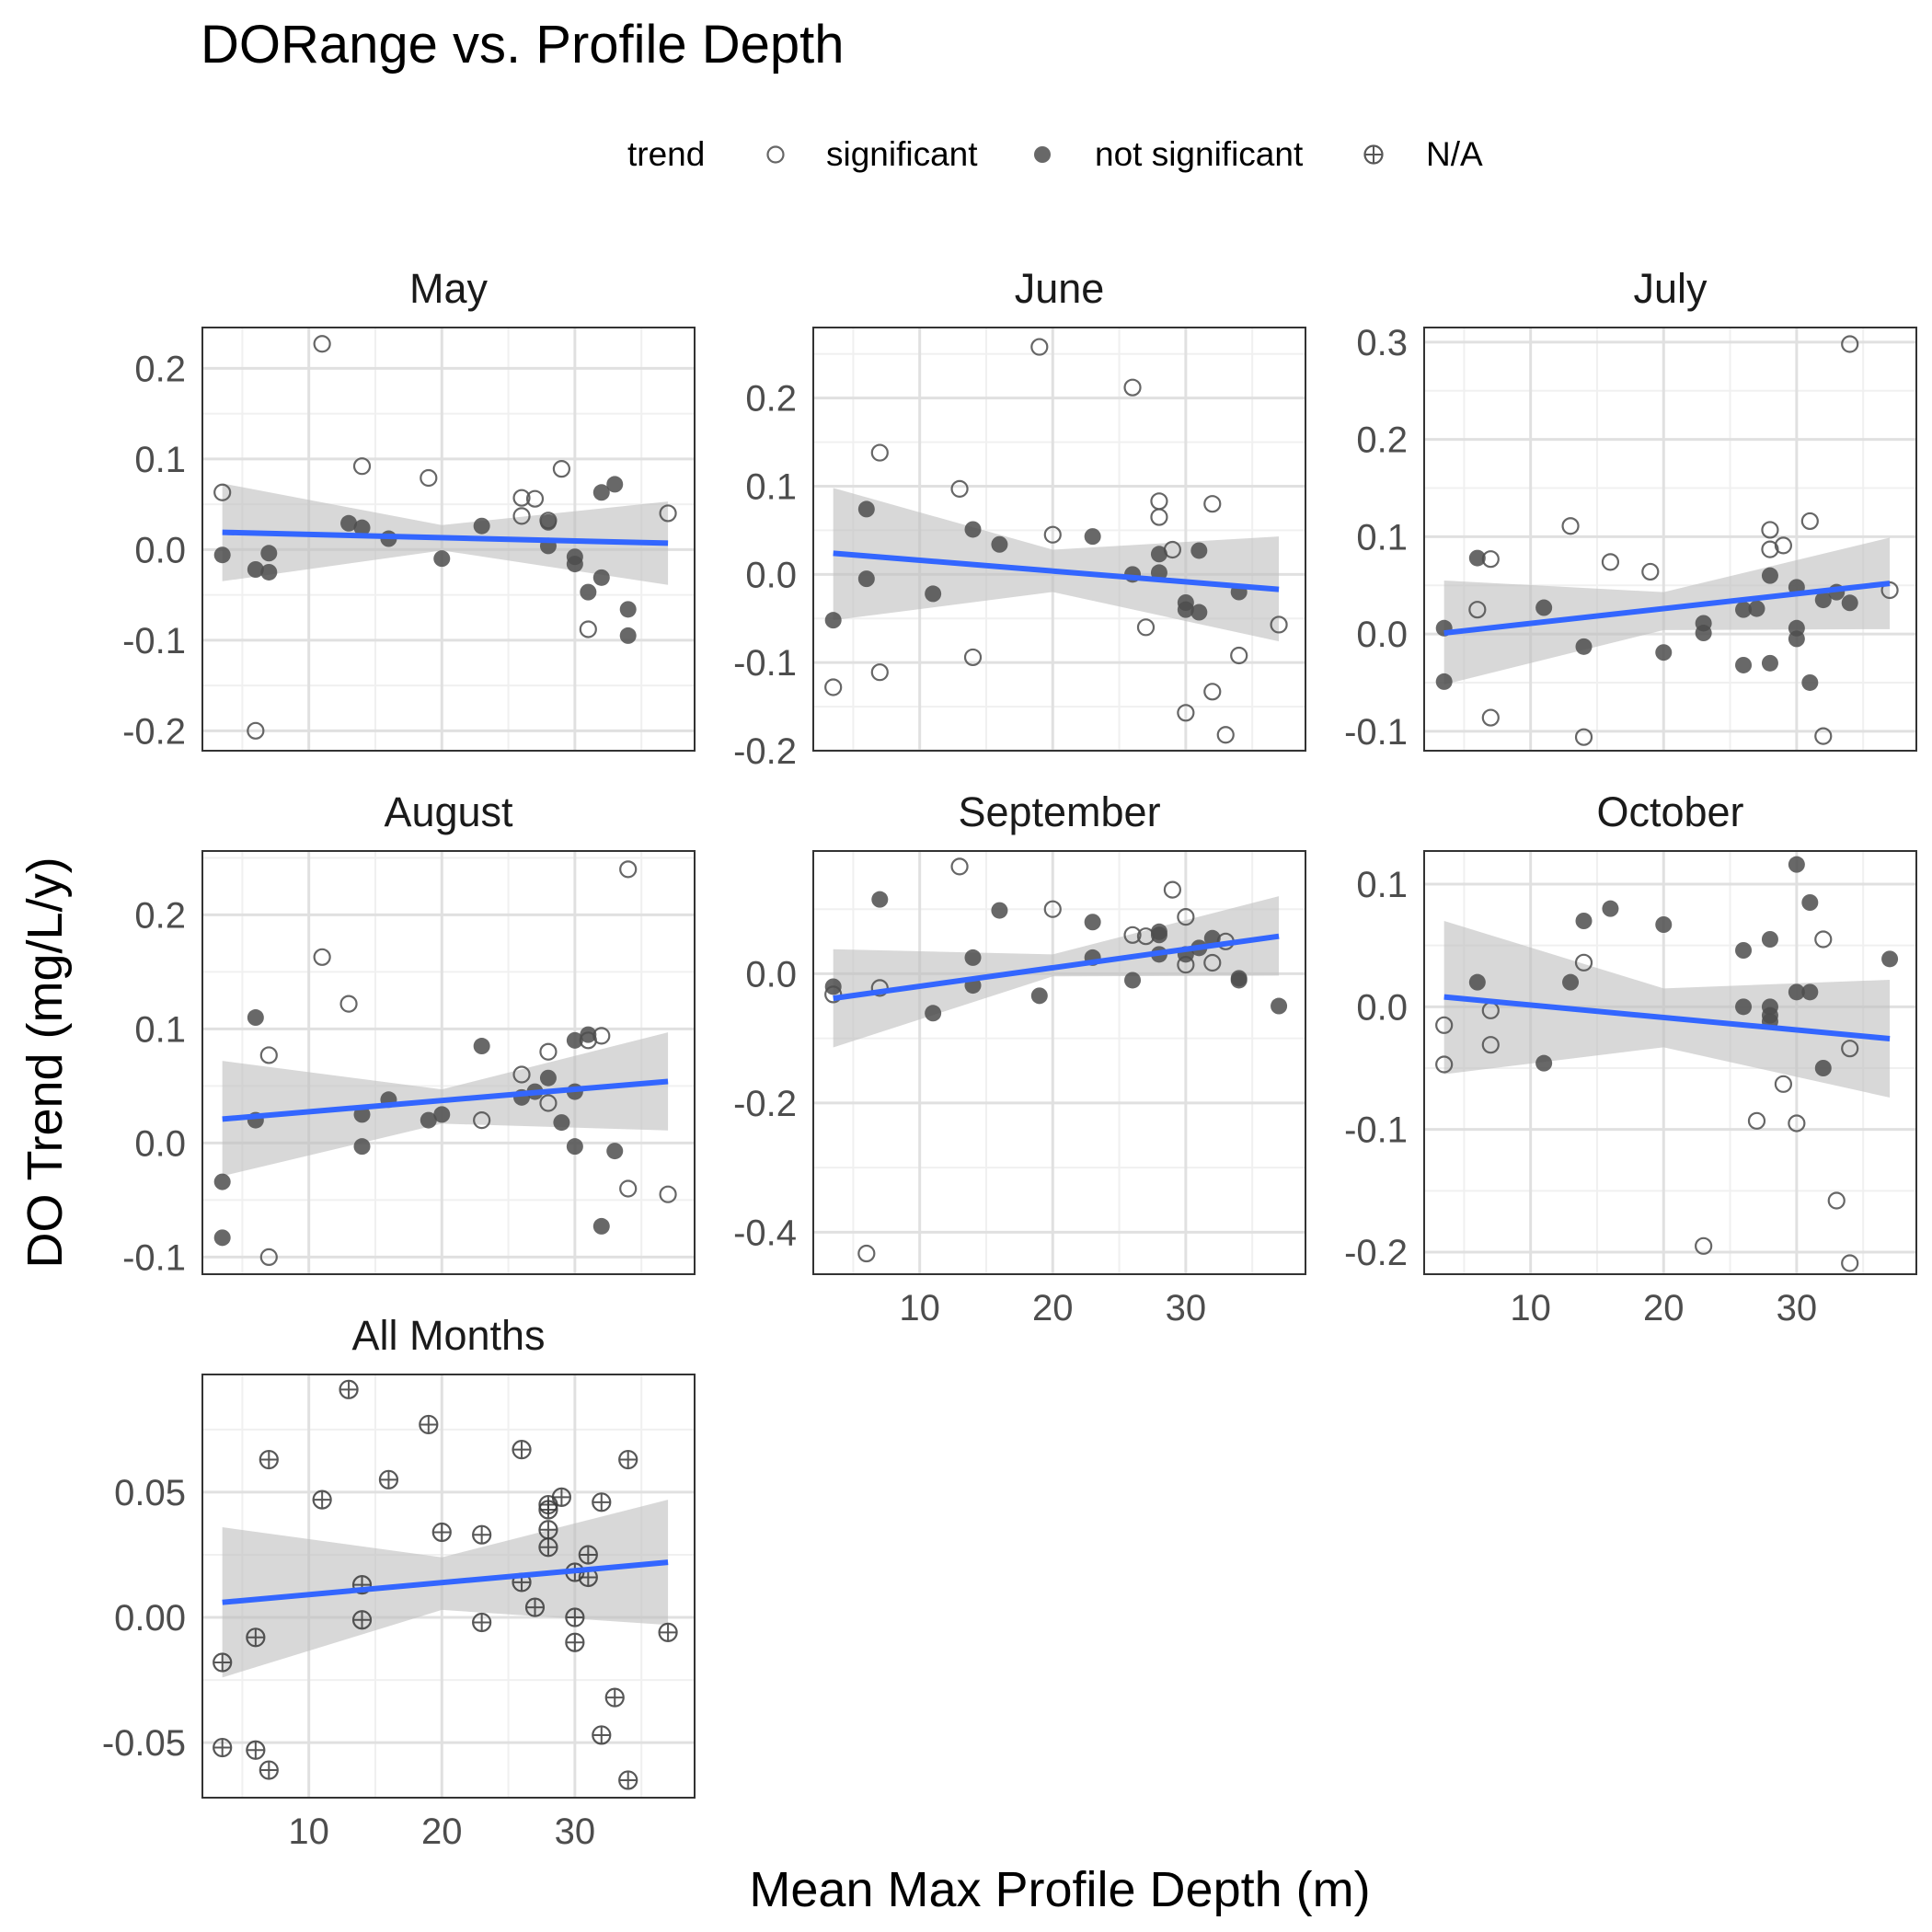 This screenshot has height=1932, width=1932. I want to click on y-tick-label: 0.05, so click(150, 1493).